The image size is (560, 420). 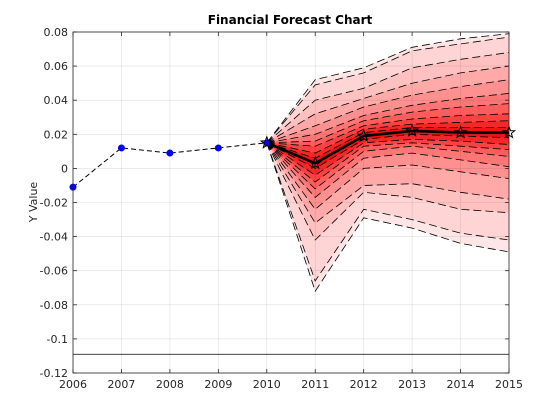 What do you see at coordinates (170, 384) in the screenshot?
I see `x-tick-label: 2008` at bounding box center [170, 384].